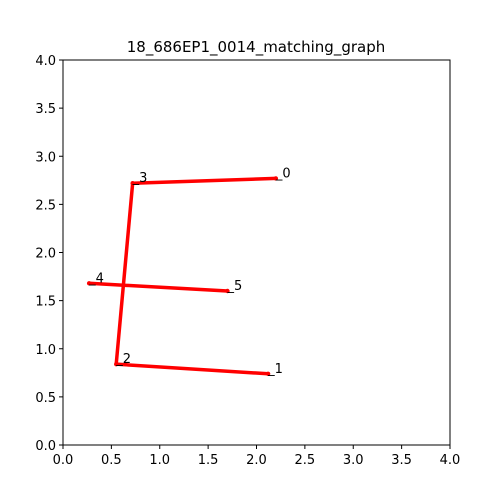 The width and height of the screenshot is (500, 500). What do you see at coordinates (96, 278) in the screenshot?
I see `node-label: _4` at bounding box center [96, 278].